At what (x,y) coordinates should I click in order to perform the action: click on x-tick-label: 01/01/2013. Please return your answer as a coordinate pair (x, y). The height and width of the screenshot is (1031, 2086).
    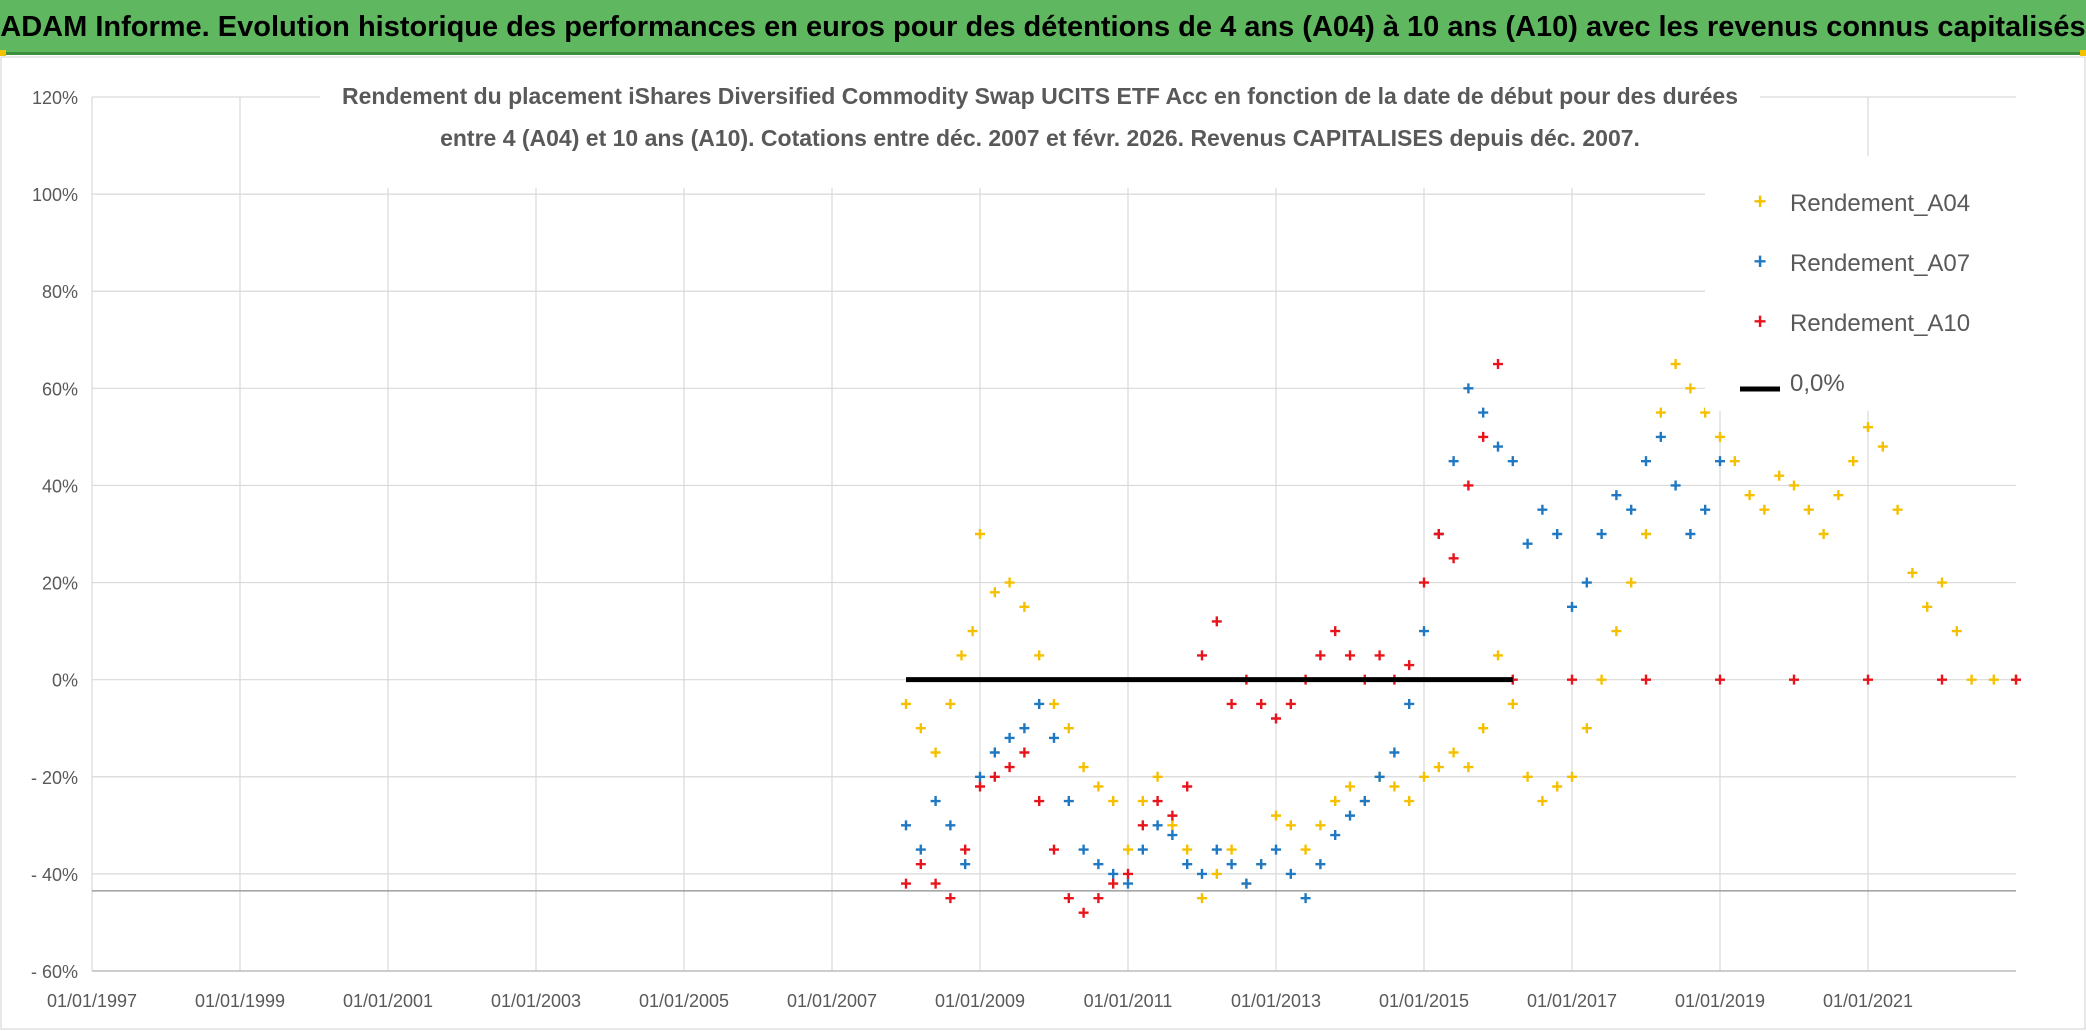
    Looking at the image, I should click on (1276, 1001).